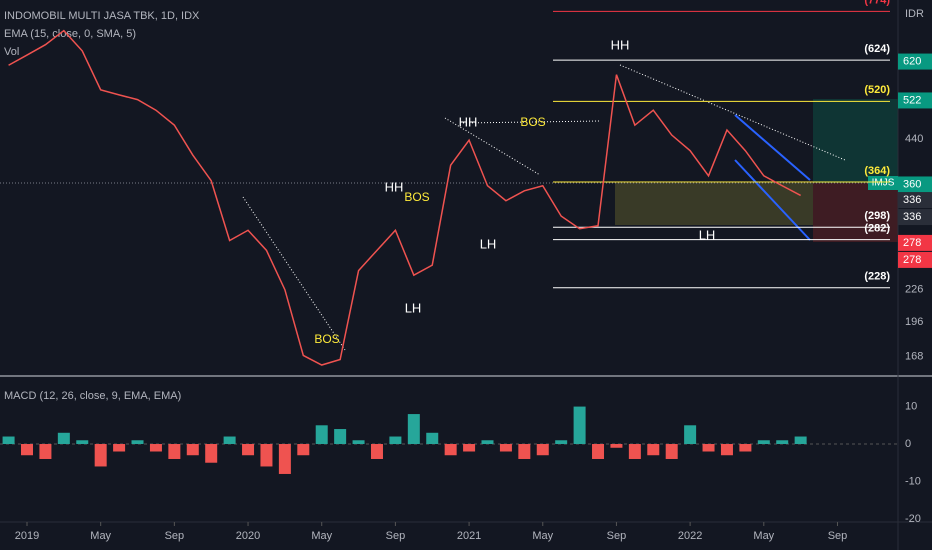  What do you see at coordinates (102, 16) in the screenshot?
I see `symbol-title: INDOMOBIL MULTI JASA TBK, 1D, IDX` at bounding box center [102, 16].